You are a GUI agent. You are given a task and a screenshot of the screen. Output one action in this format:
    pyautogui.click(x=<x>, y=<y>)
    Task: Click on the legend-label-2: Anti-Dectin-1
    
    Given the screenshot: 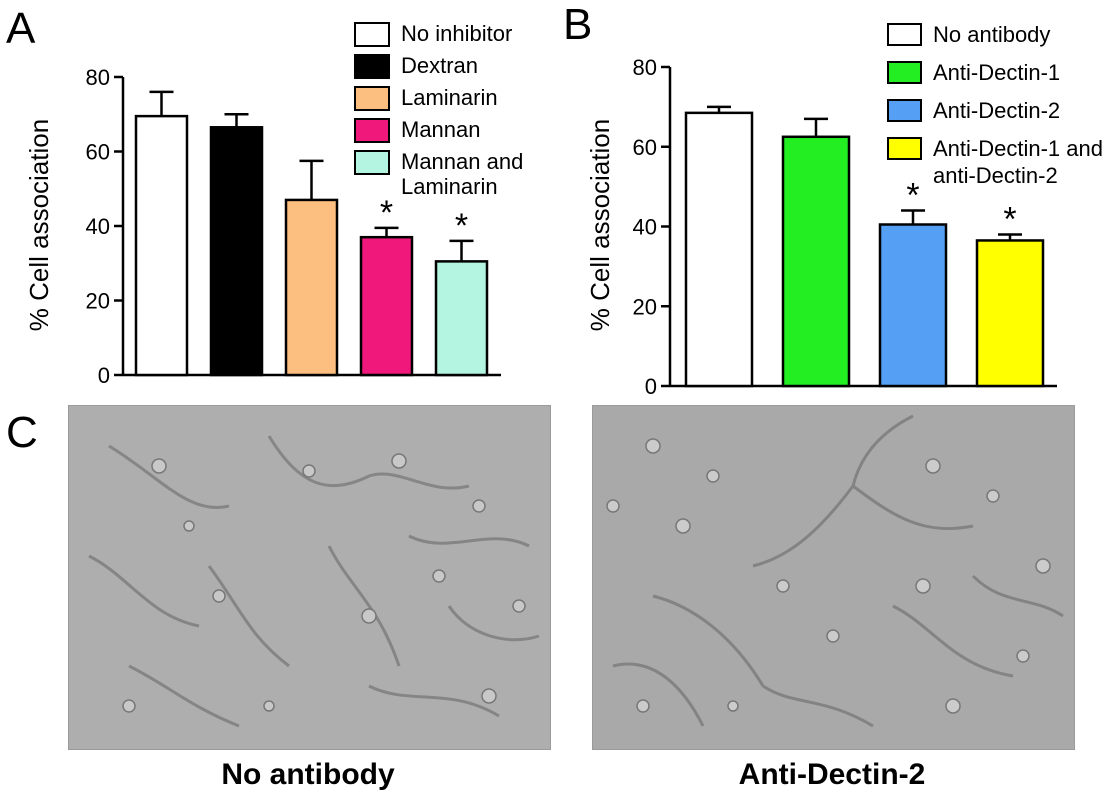 What is the action you would take?
    pyautogui.click(x=996, y=72)
    